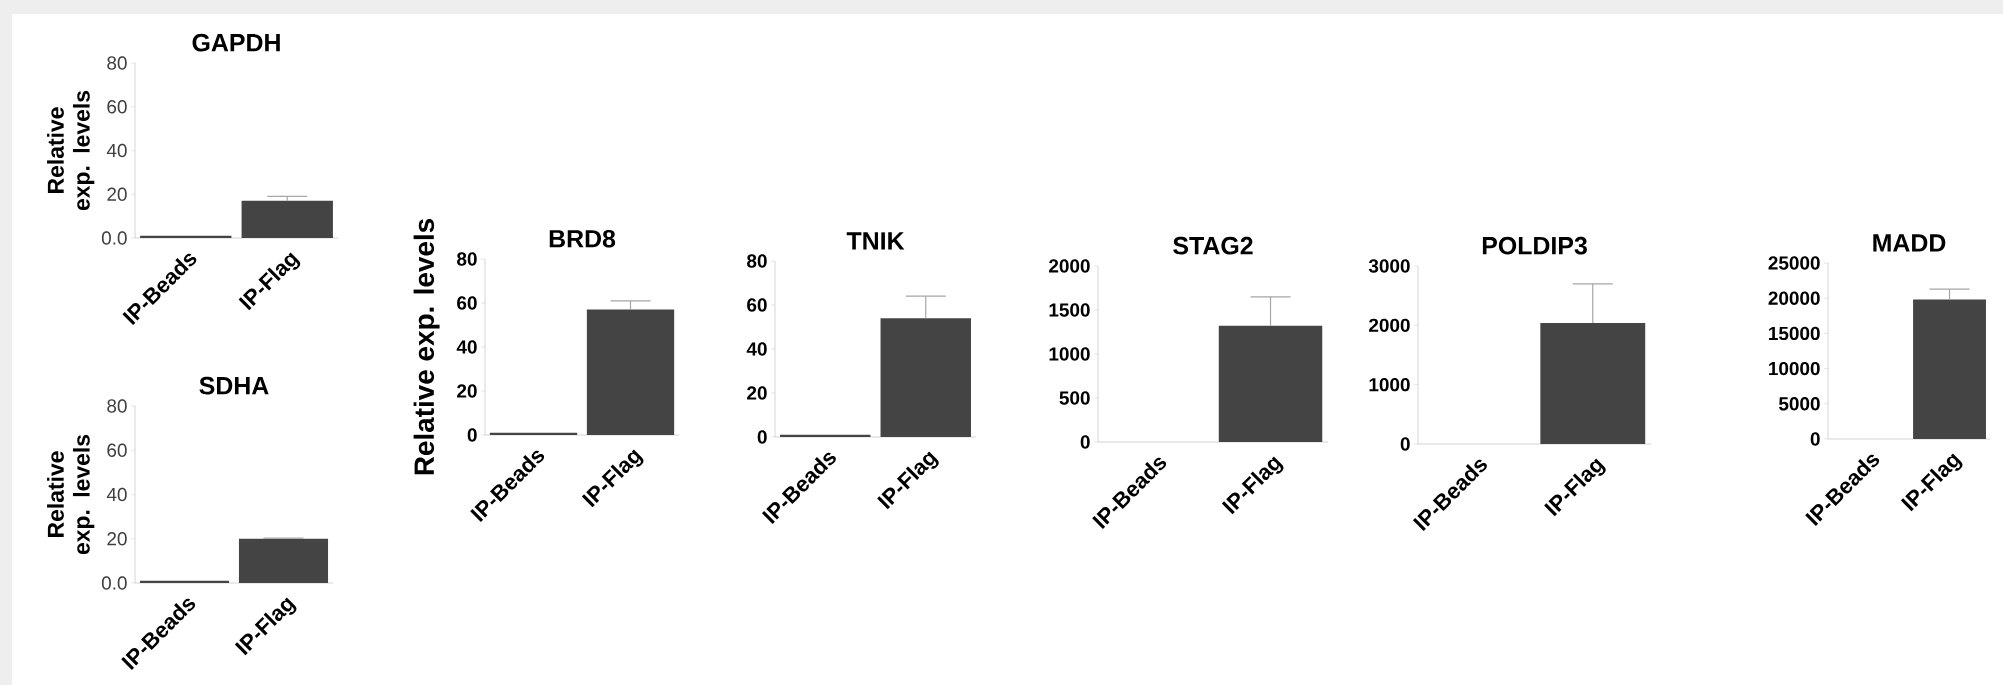  I want to click on chart-title: POLDIP3, so click(1534, 245).